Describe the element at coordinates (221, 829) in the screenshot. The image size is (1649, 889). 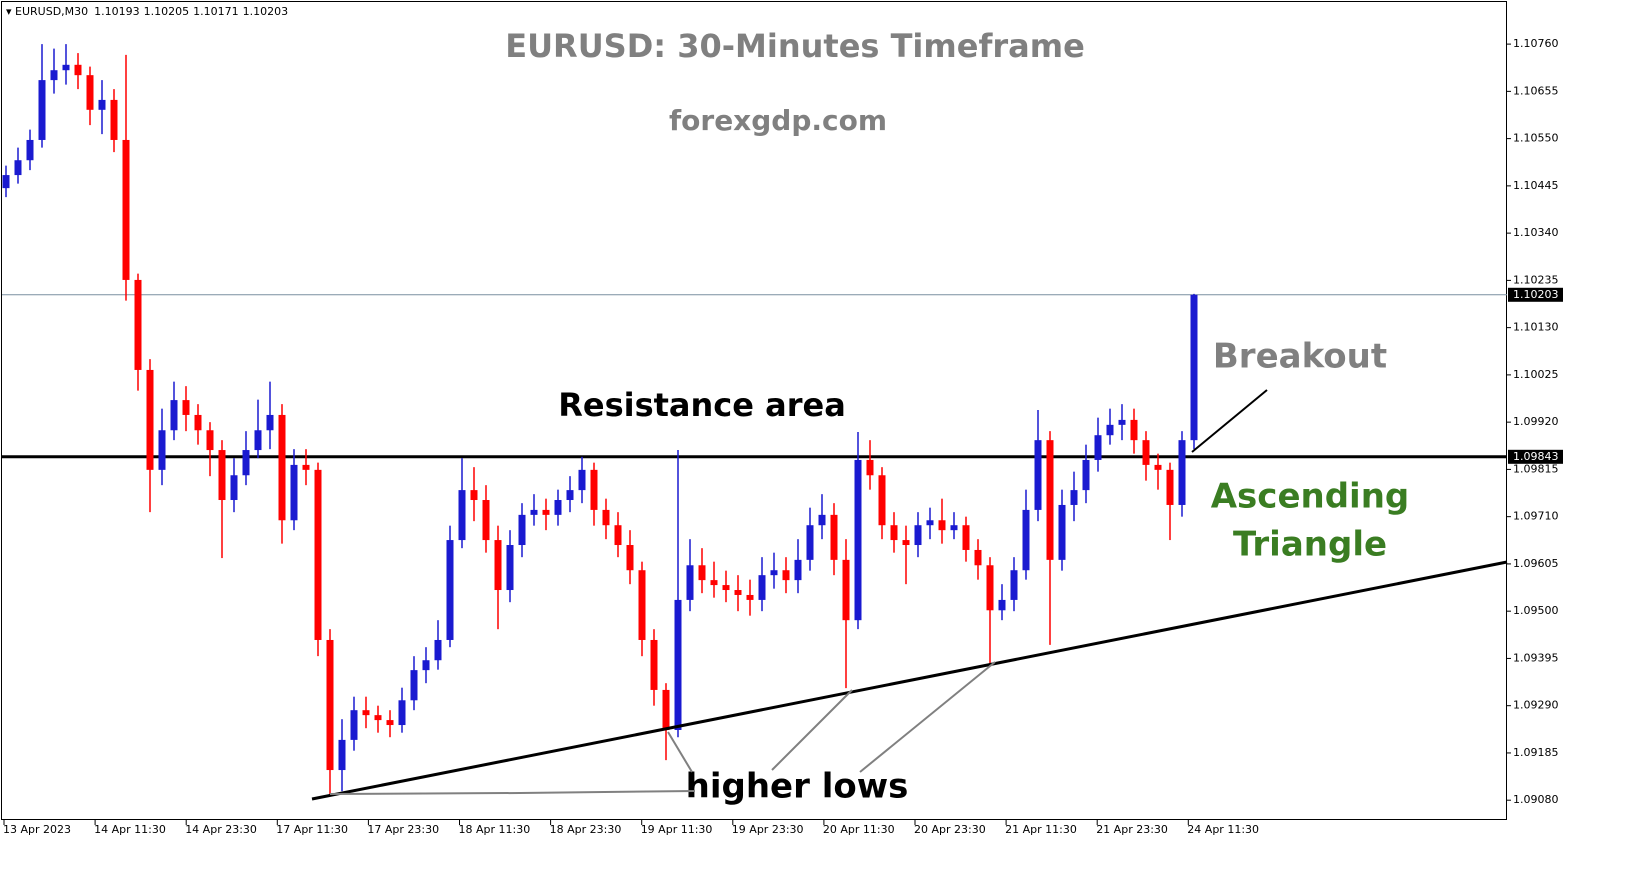
I see `x-tick-label: 14 Apr 23:30` at that location.